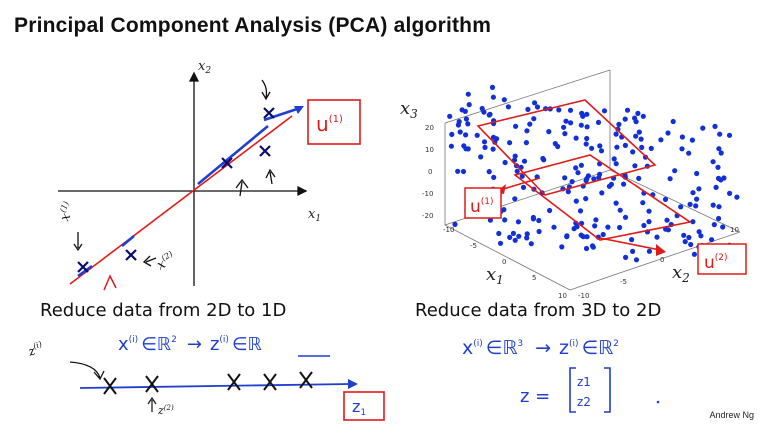  I want to click on svg-text: -10, so click(448, 230).